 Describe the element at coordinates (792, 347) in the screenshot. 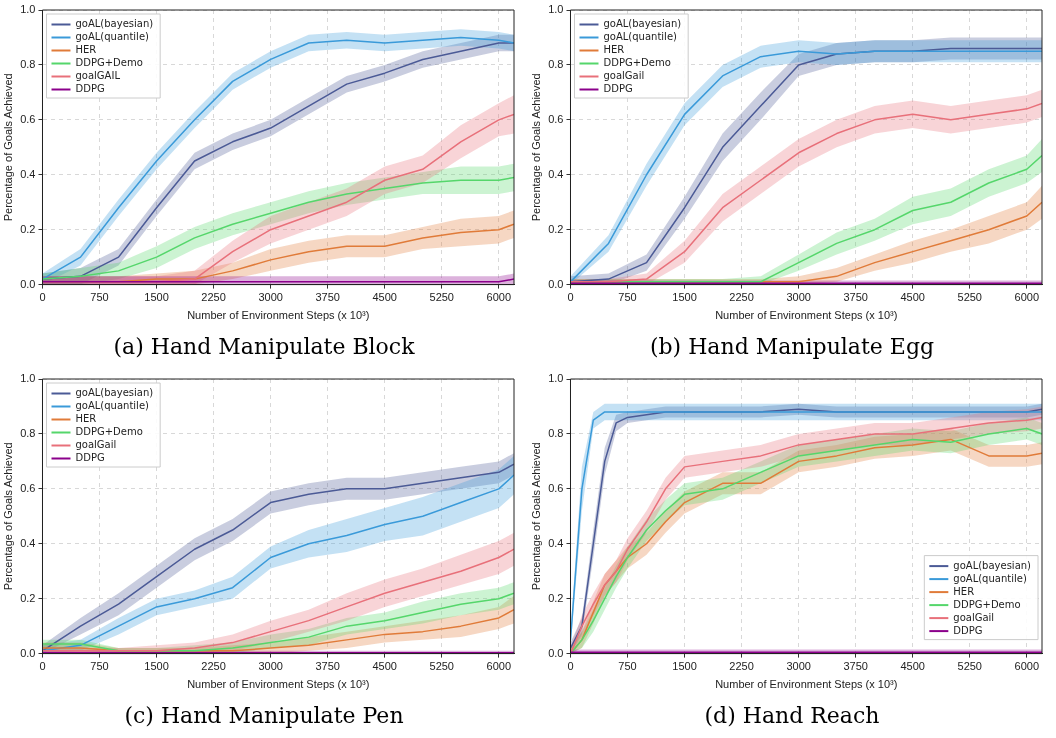

I see `text: (b) Hand Manipulate Egg` at that location.